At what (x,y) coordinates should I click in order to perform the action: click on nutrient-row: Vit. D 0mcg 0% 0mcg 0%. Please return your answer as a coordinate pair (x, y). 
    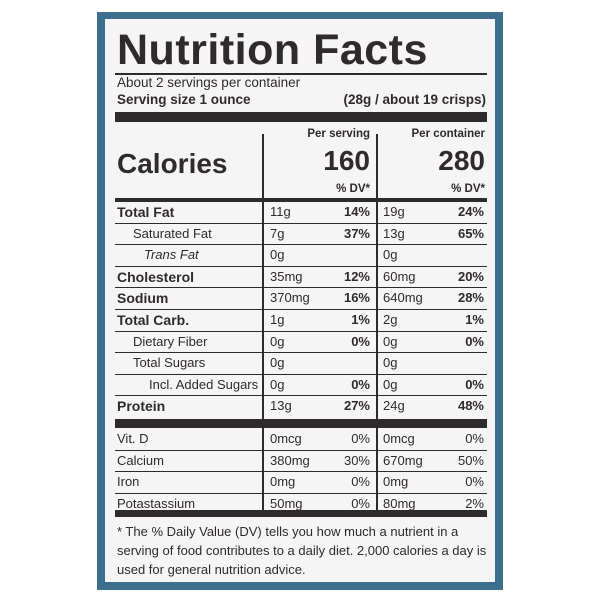
    Looking at the image, I should click on (301, 439).